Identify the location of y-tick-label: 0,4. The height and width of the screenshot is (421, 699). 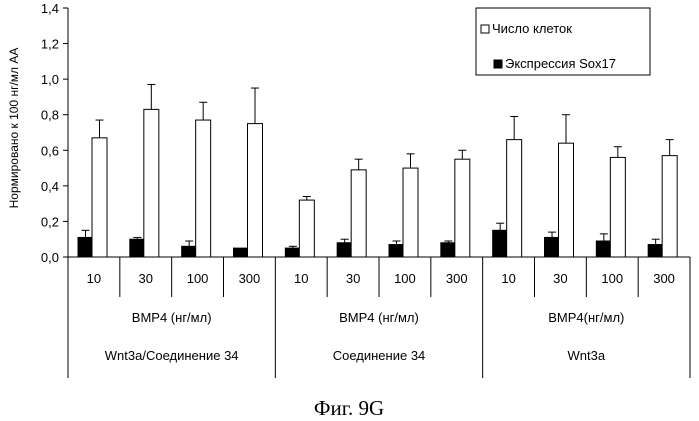
(50, 186).